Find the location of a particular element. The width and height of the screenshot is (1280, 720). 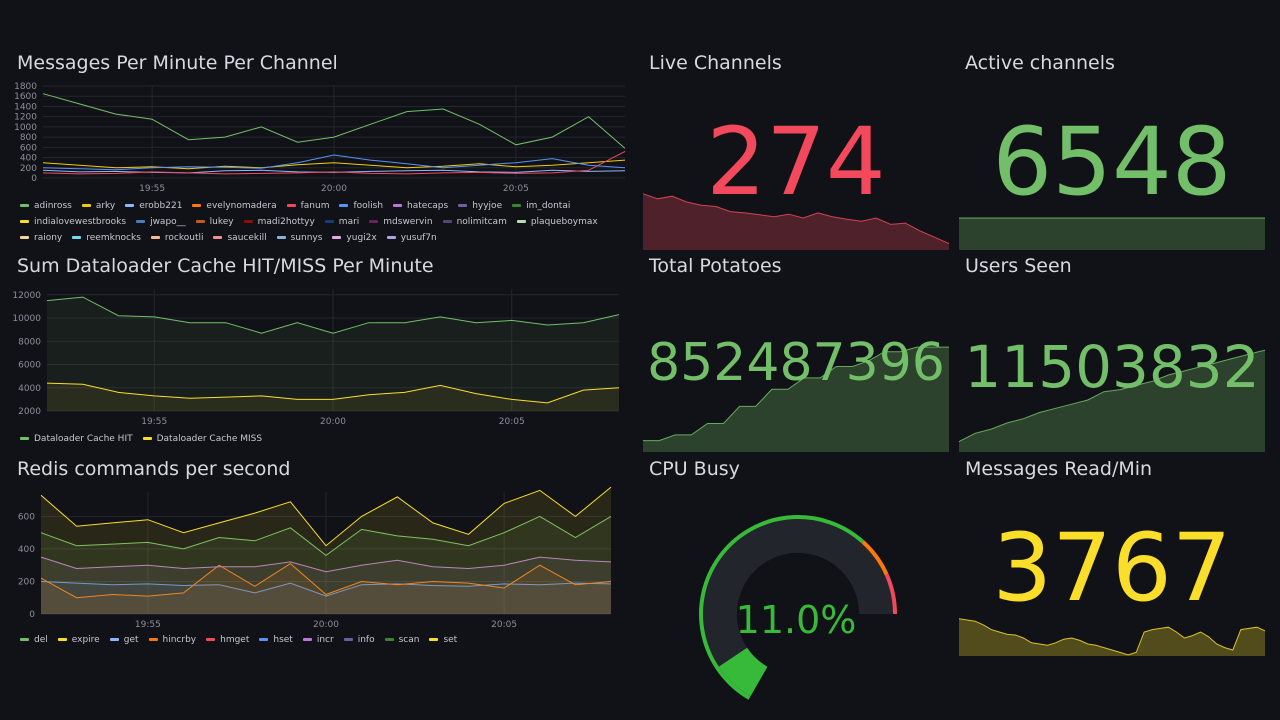

legend-item-hincrby: hincrby is located at coordinates (172, 640).